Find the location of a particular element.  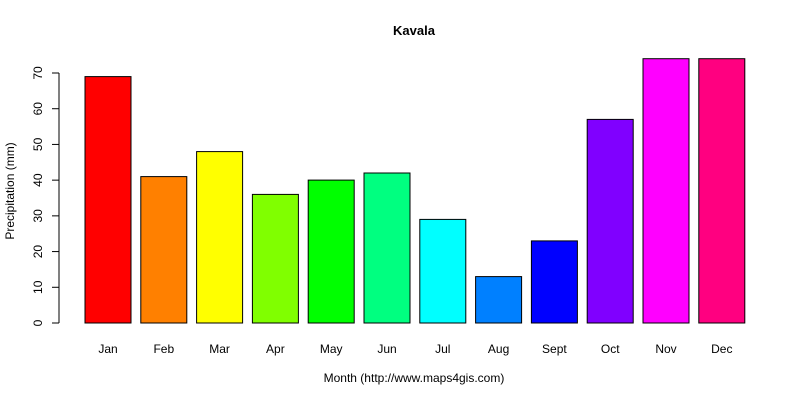

y-tick-label: 40 is located at coordinates (38, 180).